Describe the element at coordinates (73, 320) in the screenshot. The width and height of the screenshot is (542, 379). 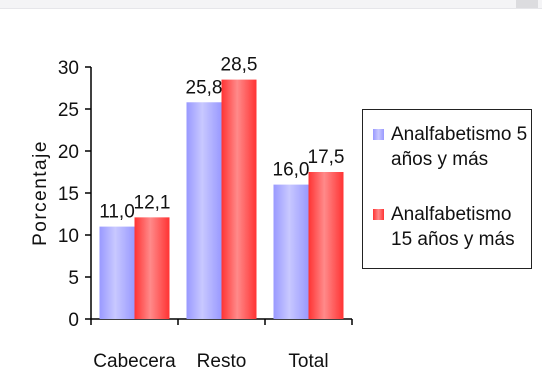
I see `y-tick-label: 0` at that location.